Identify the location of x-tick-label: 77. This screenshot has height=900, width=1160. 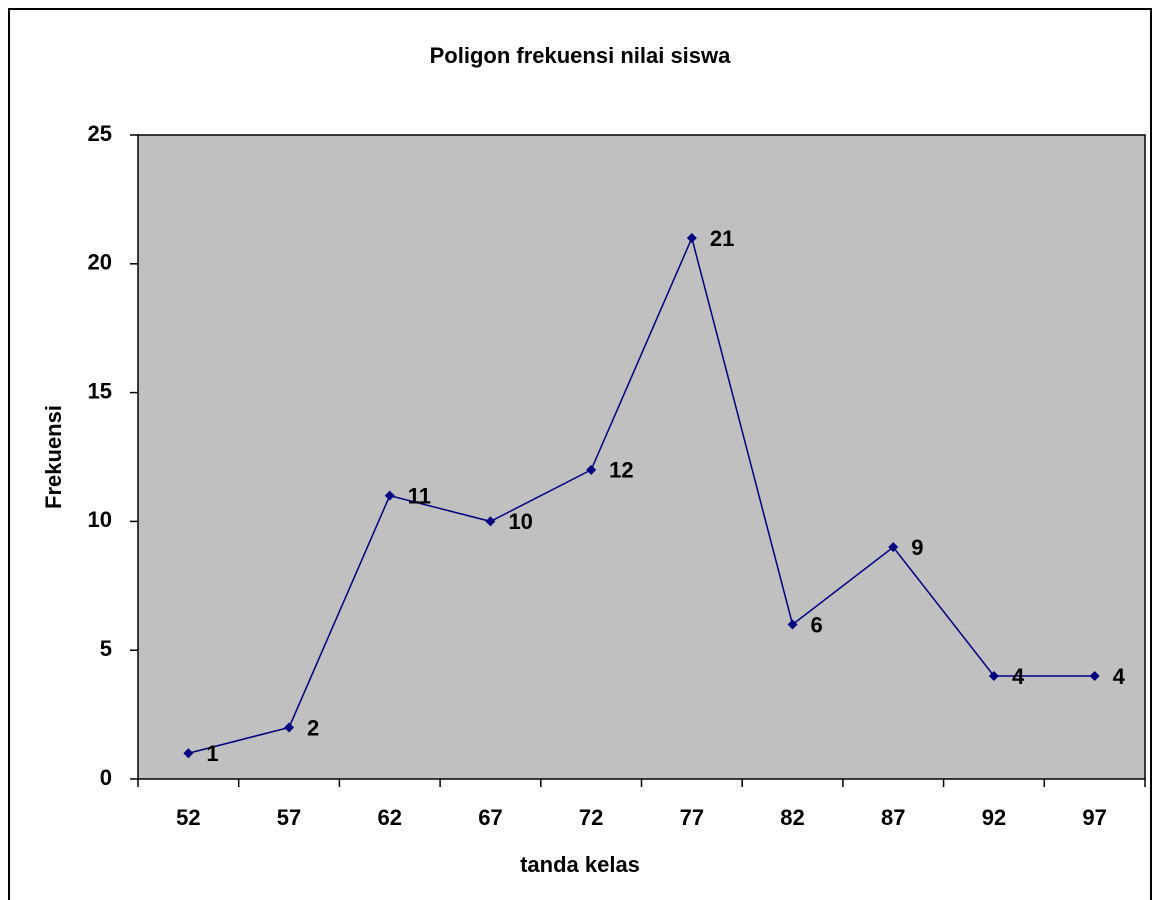
(692, 817).